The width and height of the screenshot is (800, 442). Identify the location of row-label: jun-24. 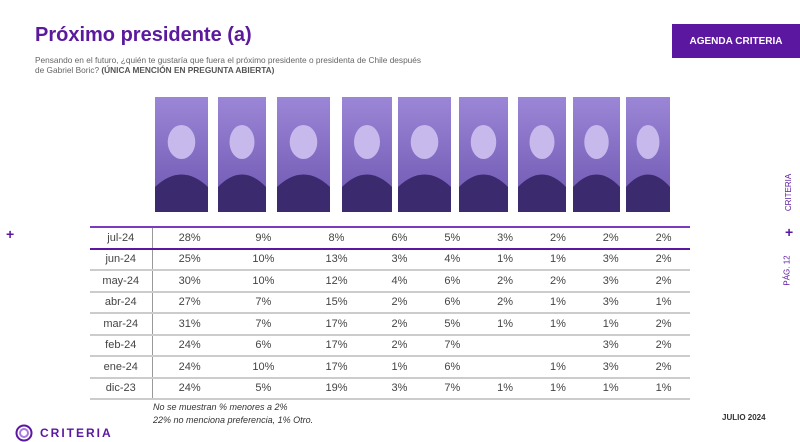
(121, 259).